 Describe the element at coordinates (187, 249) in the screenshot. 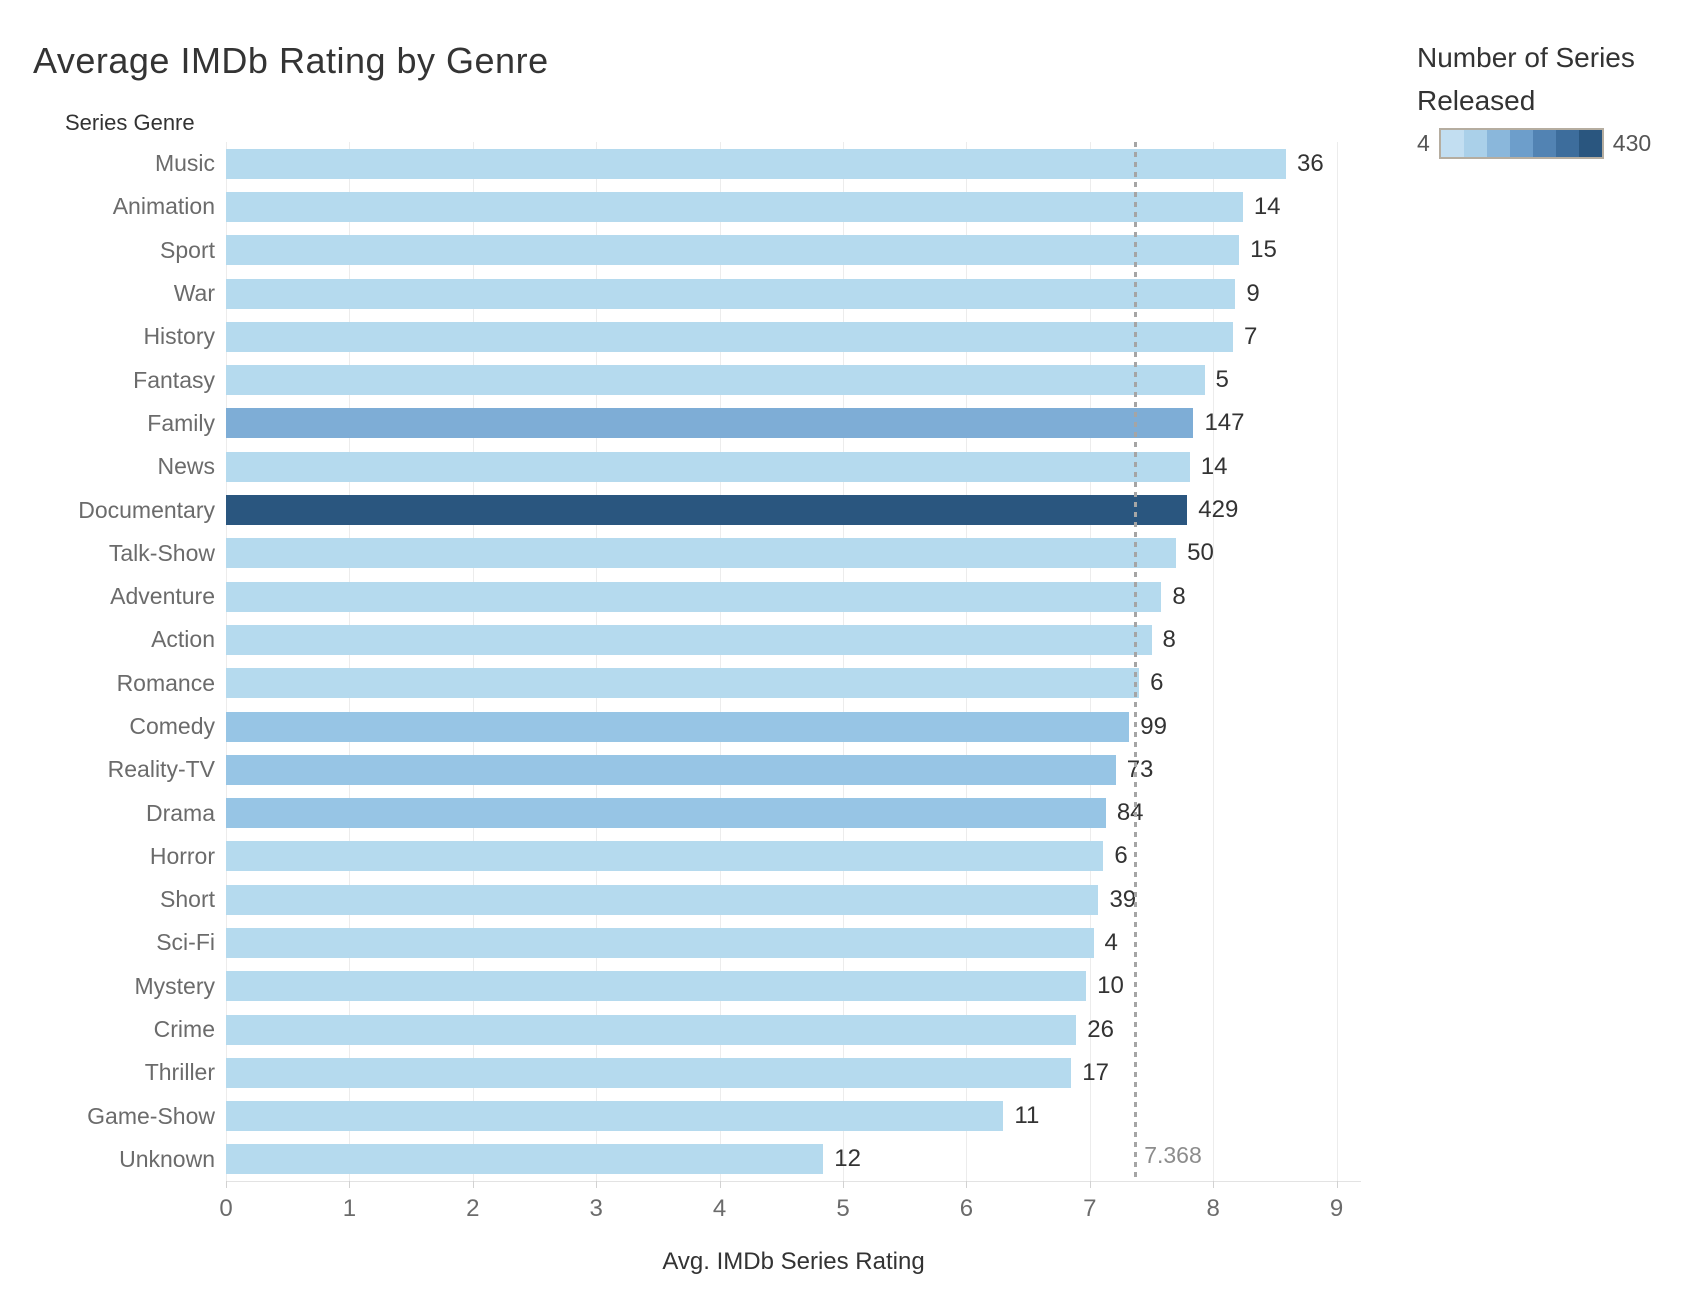

I see `genre-label-sport: Sport` at that location.